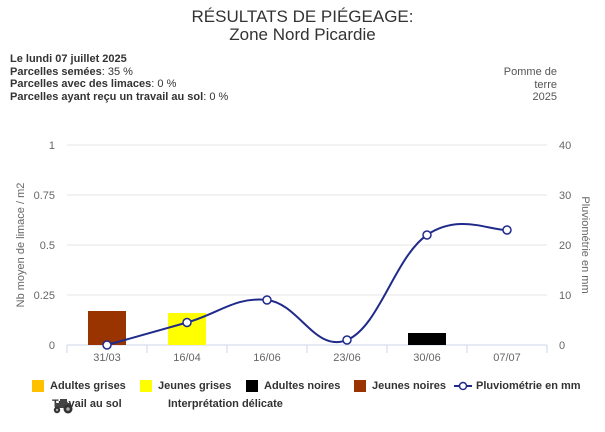 The height and width of the screenshot is (432, 605). I want to click on x-tick-label: 31/03, so click(107, 358).